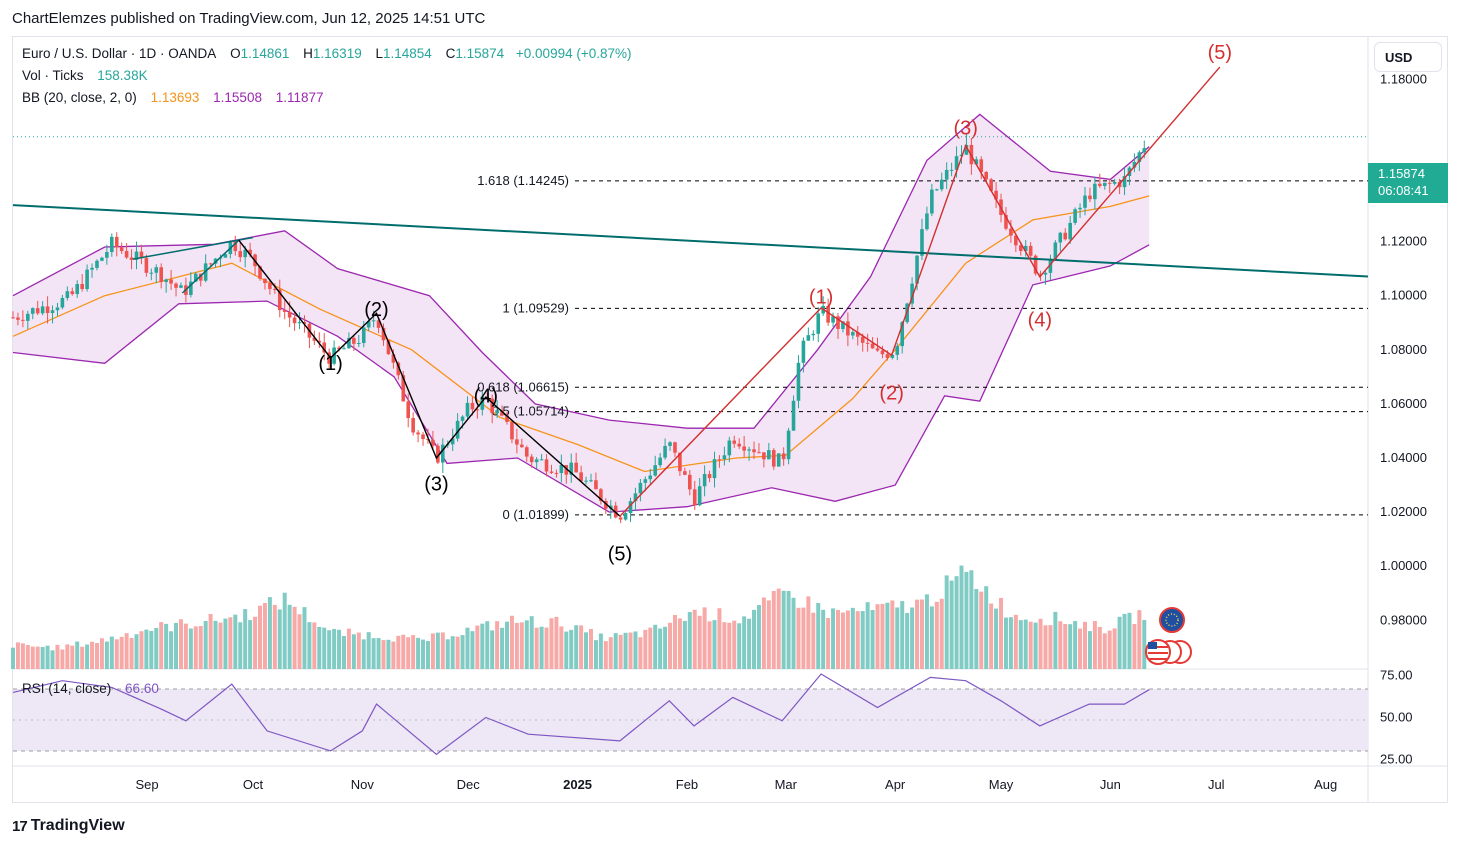  What do you see at coordinates (68, 826) in the screenshot?
I see `tradingview-brand: 17 TradingView` at bounding box center [68, 826].